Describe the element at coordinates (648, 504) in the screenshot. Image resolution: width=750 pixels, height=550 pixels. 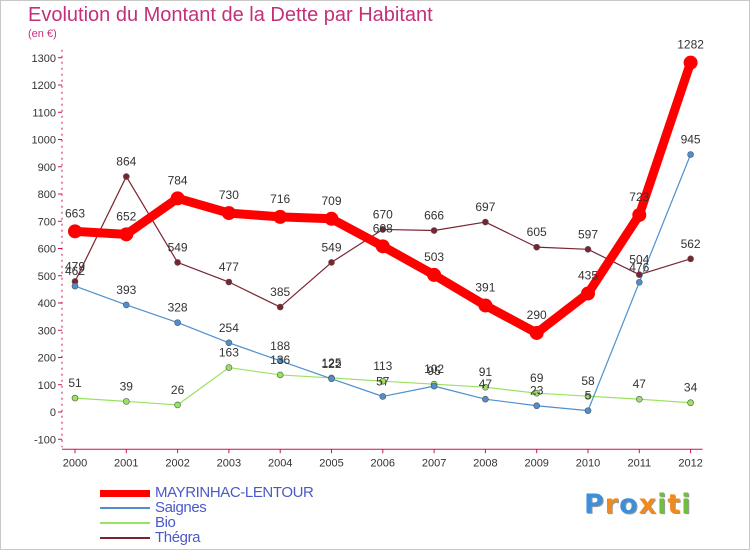
I see `logo-letter: x` at that location.